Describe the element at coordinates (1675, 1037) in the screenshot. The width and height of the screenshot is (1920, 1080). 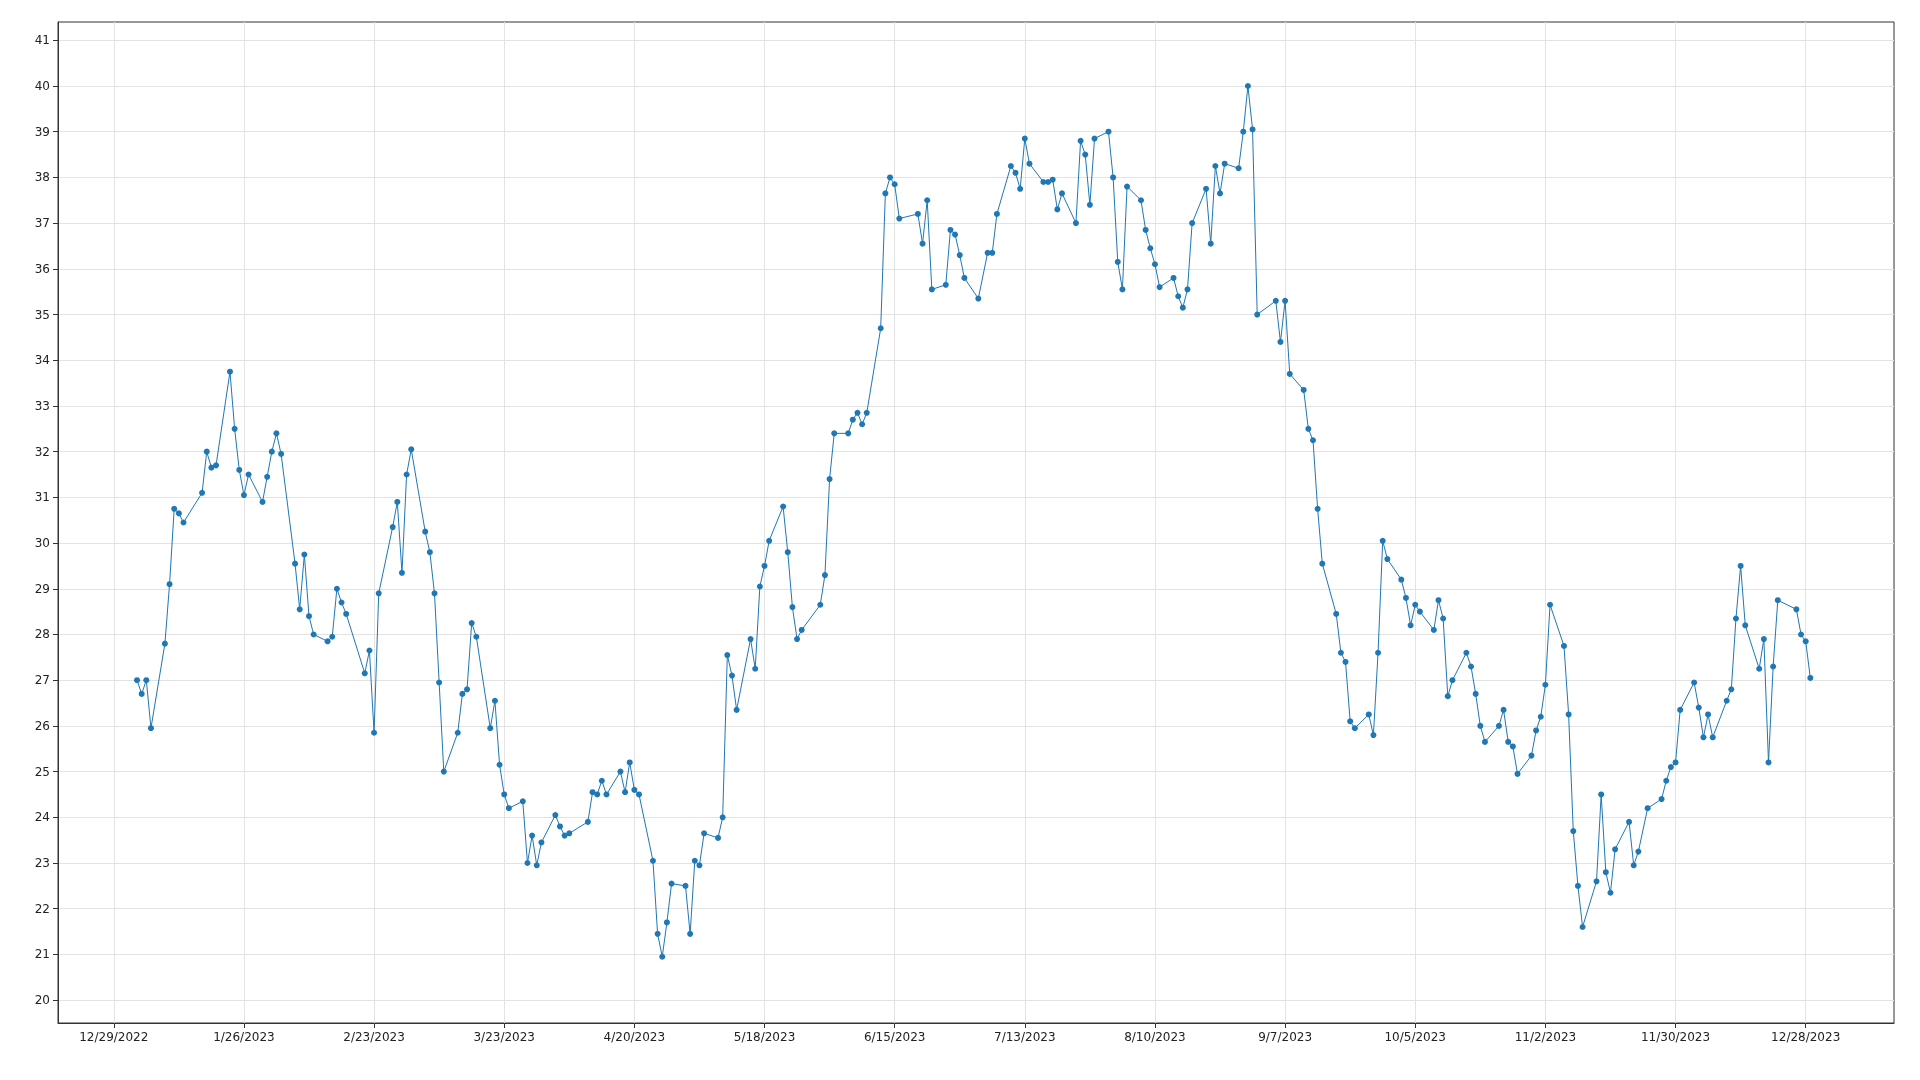
I see `x-tick-label: 11/30/2023` at that location.